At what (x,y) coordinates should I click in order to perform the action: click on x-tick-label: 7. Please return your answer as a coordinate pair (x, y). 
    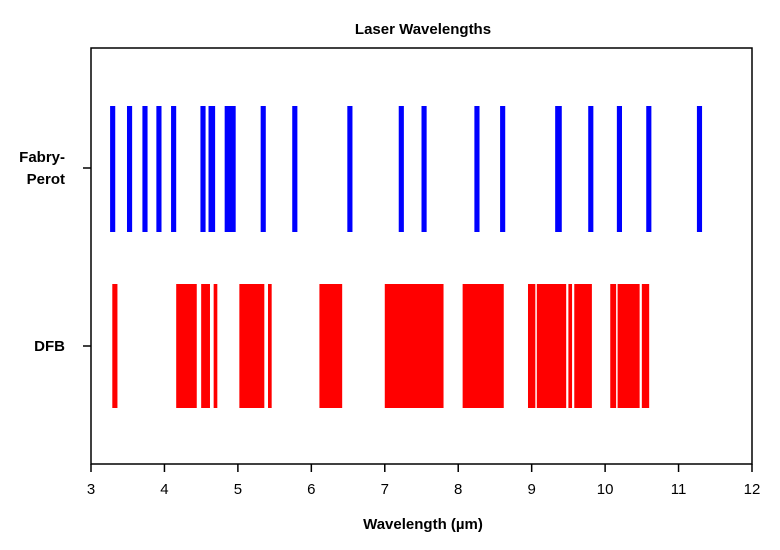
    Looking at the image, I should click on (385, 489).